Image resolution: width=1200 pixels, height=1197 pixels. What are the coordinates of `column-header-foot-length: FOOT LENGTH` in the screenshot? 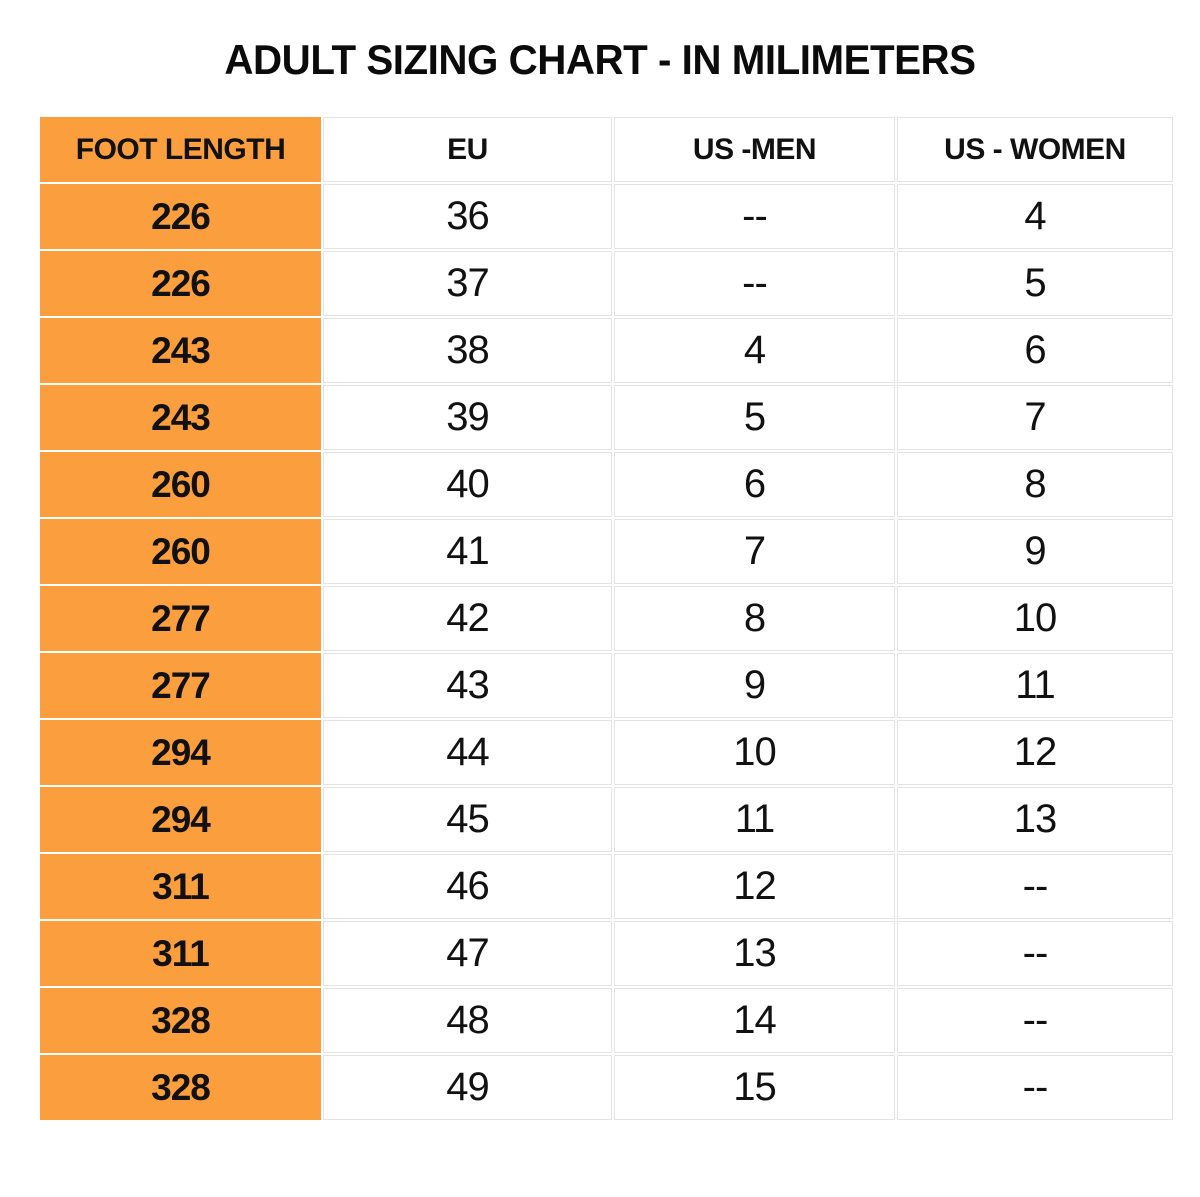 It's located at (180, 149).